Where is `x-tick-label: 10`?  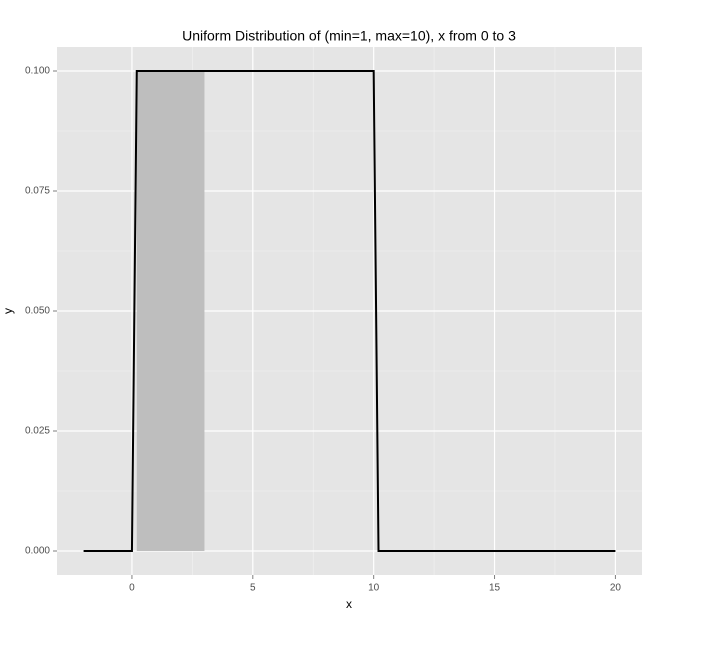
x-tick-label: 10 is located at coordinates (374, 588).